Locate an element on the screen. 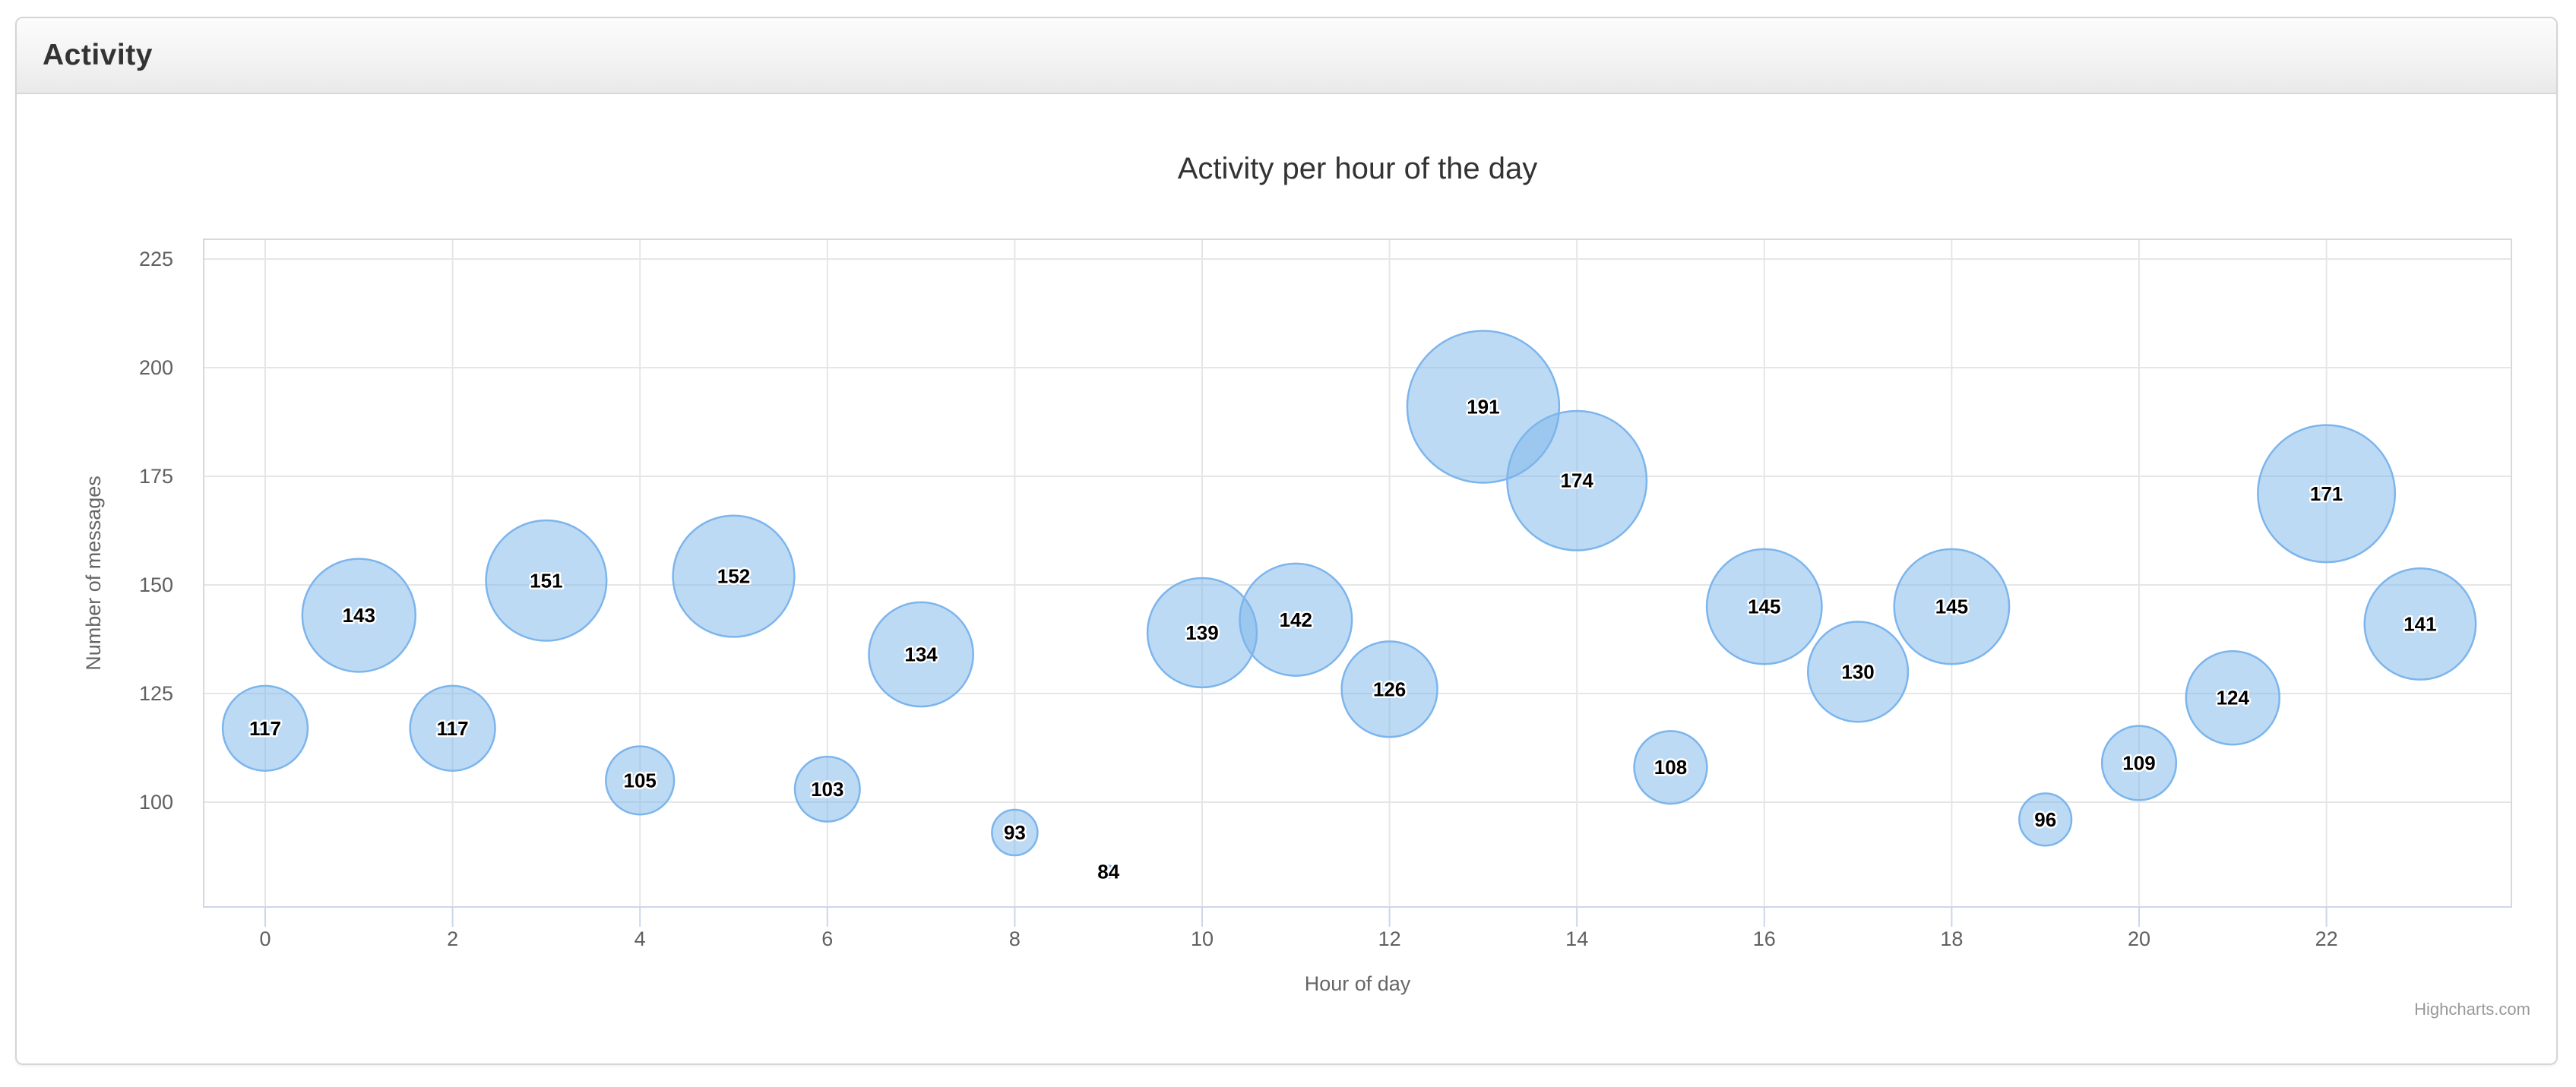 This screenshot has width=2576, height=1087. bubble-label-hour-6: 103 is located at coordinates (827, 789).